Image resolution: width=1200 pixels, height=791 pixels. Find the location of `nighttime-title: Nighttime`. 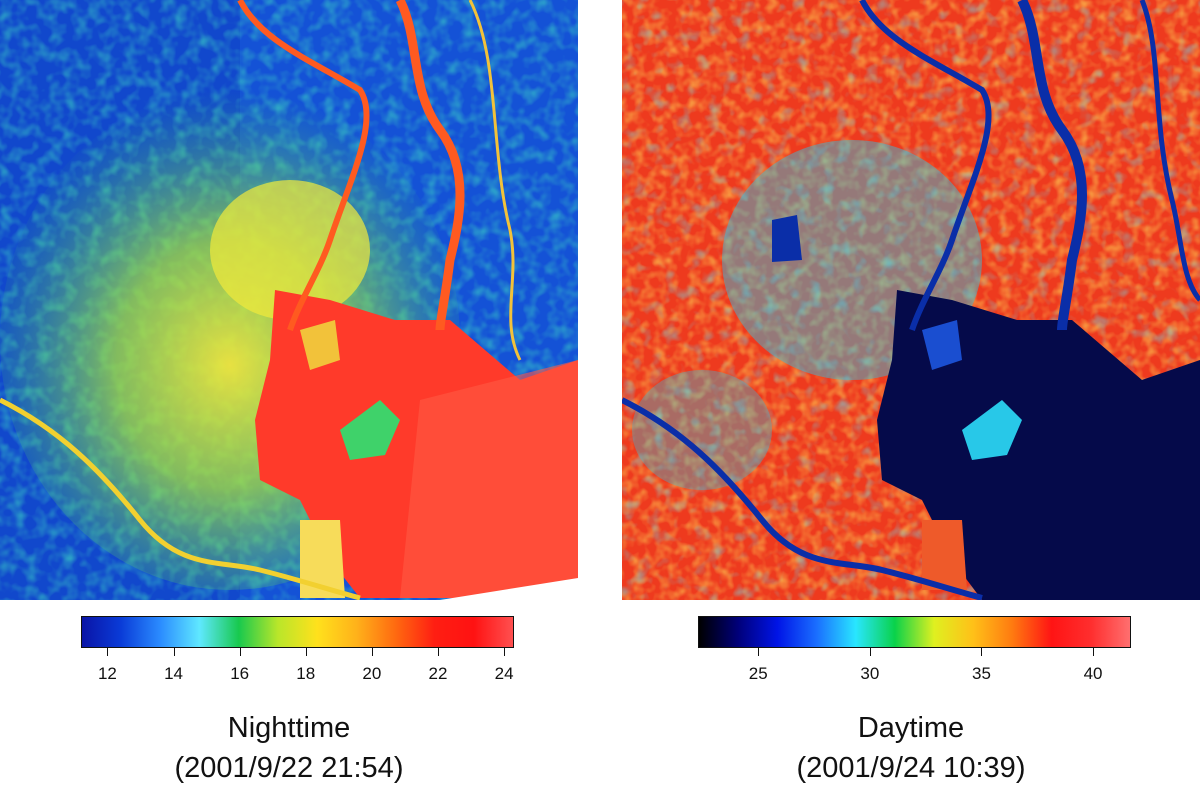

nighttime-title: Nighttime is located at coordinates (289, 728).